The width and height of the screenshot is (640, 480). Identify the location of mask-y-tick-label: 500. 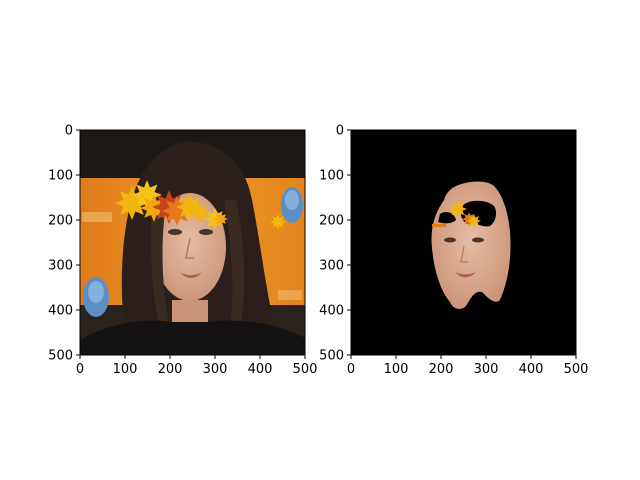
(331, 356).